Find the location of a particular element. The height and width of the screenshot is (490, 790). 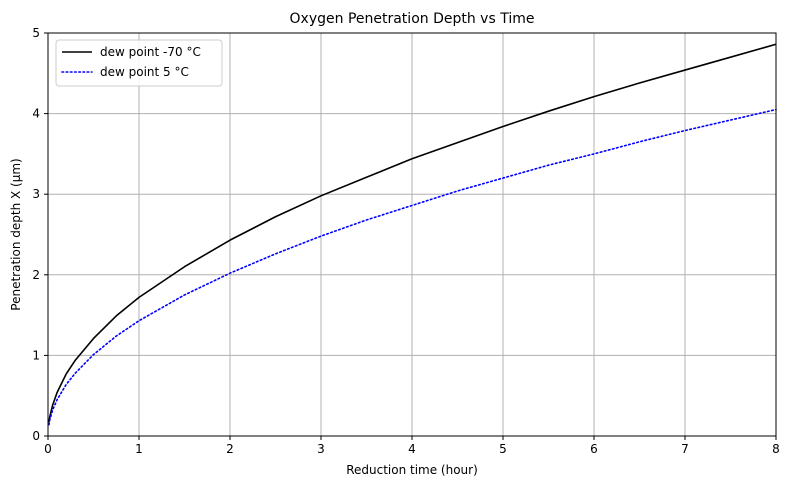

y-tick-label: 0 is located at coordinates (36, 436).